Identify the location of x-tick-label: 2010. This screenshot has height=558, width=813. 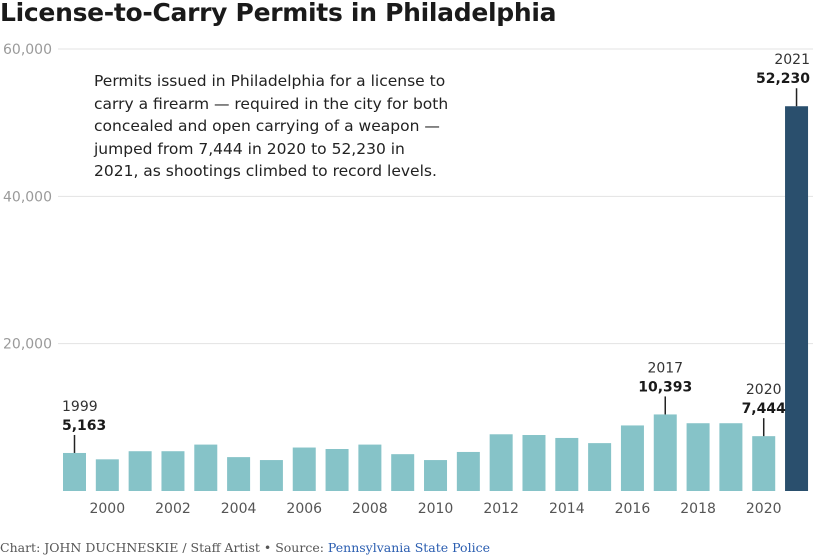
(436, 509).